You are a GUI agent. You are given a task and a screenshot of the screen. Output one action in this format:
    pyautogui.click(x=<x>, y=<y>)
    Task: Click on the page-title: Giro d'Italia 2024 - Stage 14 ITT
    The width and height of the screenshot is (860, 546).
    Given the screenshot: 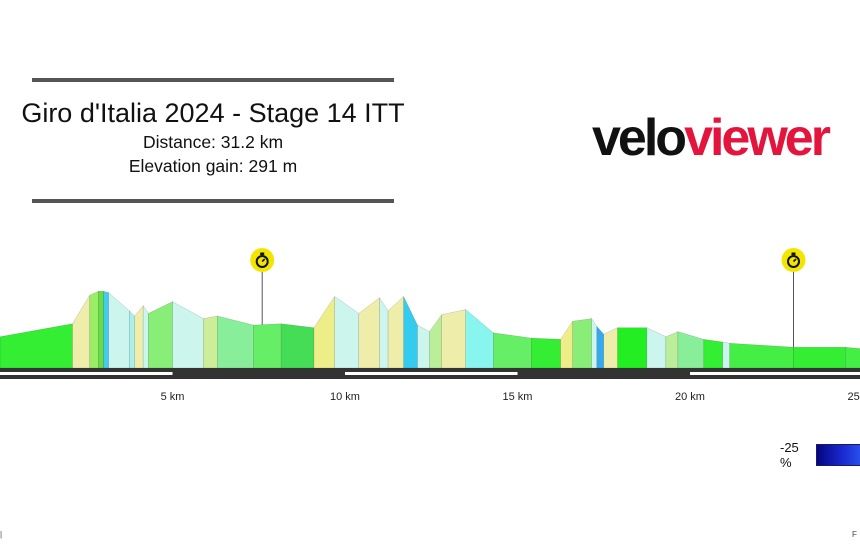 What is the action you would take?
    pyautogui.click(x=213, y=113)
    